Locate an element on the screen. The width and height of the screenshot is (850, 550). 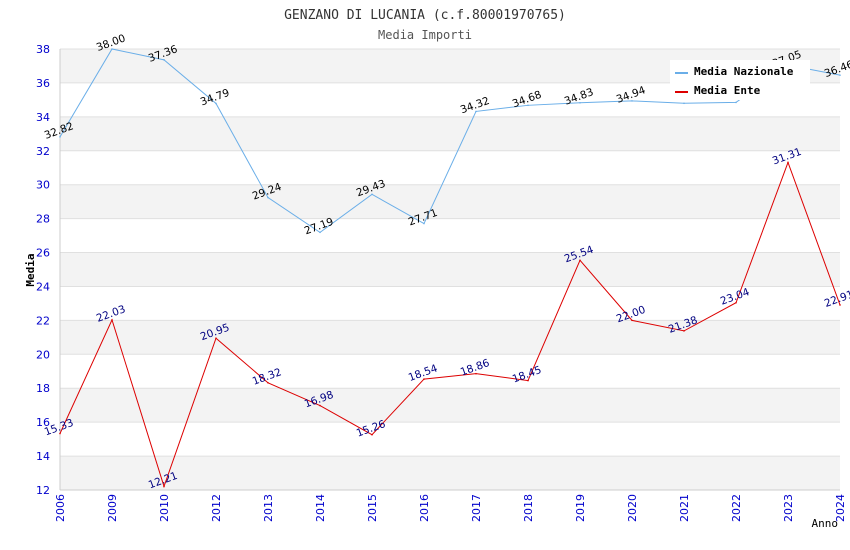
x-axis-title: Anno is located at coordinates (825, 523).